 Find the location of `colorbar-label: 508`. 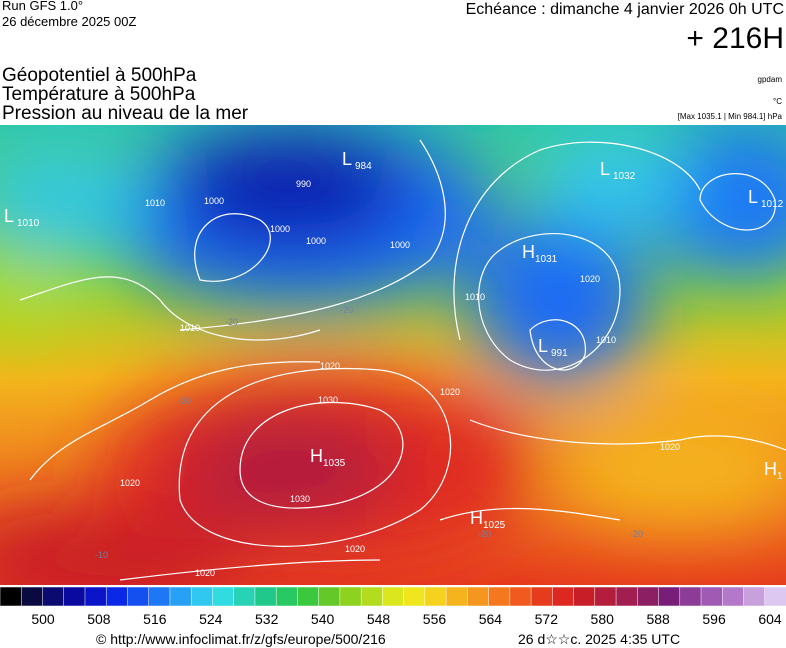

colorbar-label: 508 is located at coordinates (99, 619).